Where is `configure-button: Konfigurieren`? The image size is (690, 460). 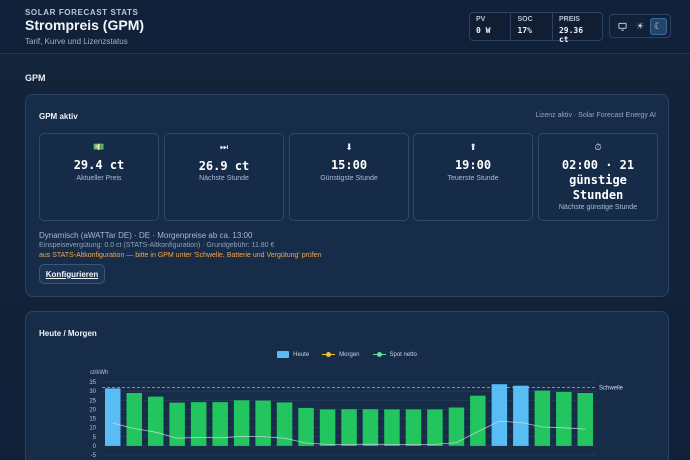
configure-button: Konfigurieren is located at coordinates (72, 274).